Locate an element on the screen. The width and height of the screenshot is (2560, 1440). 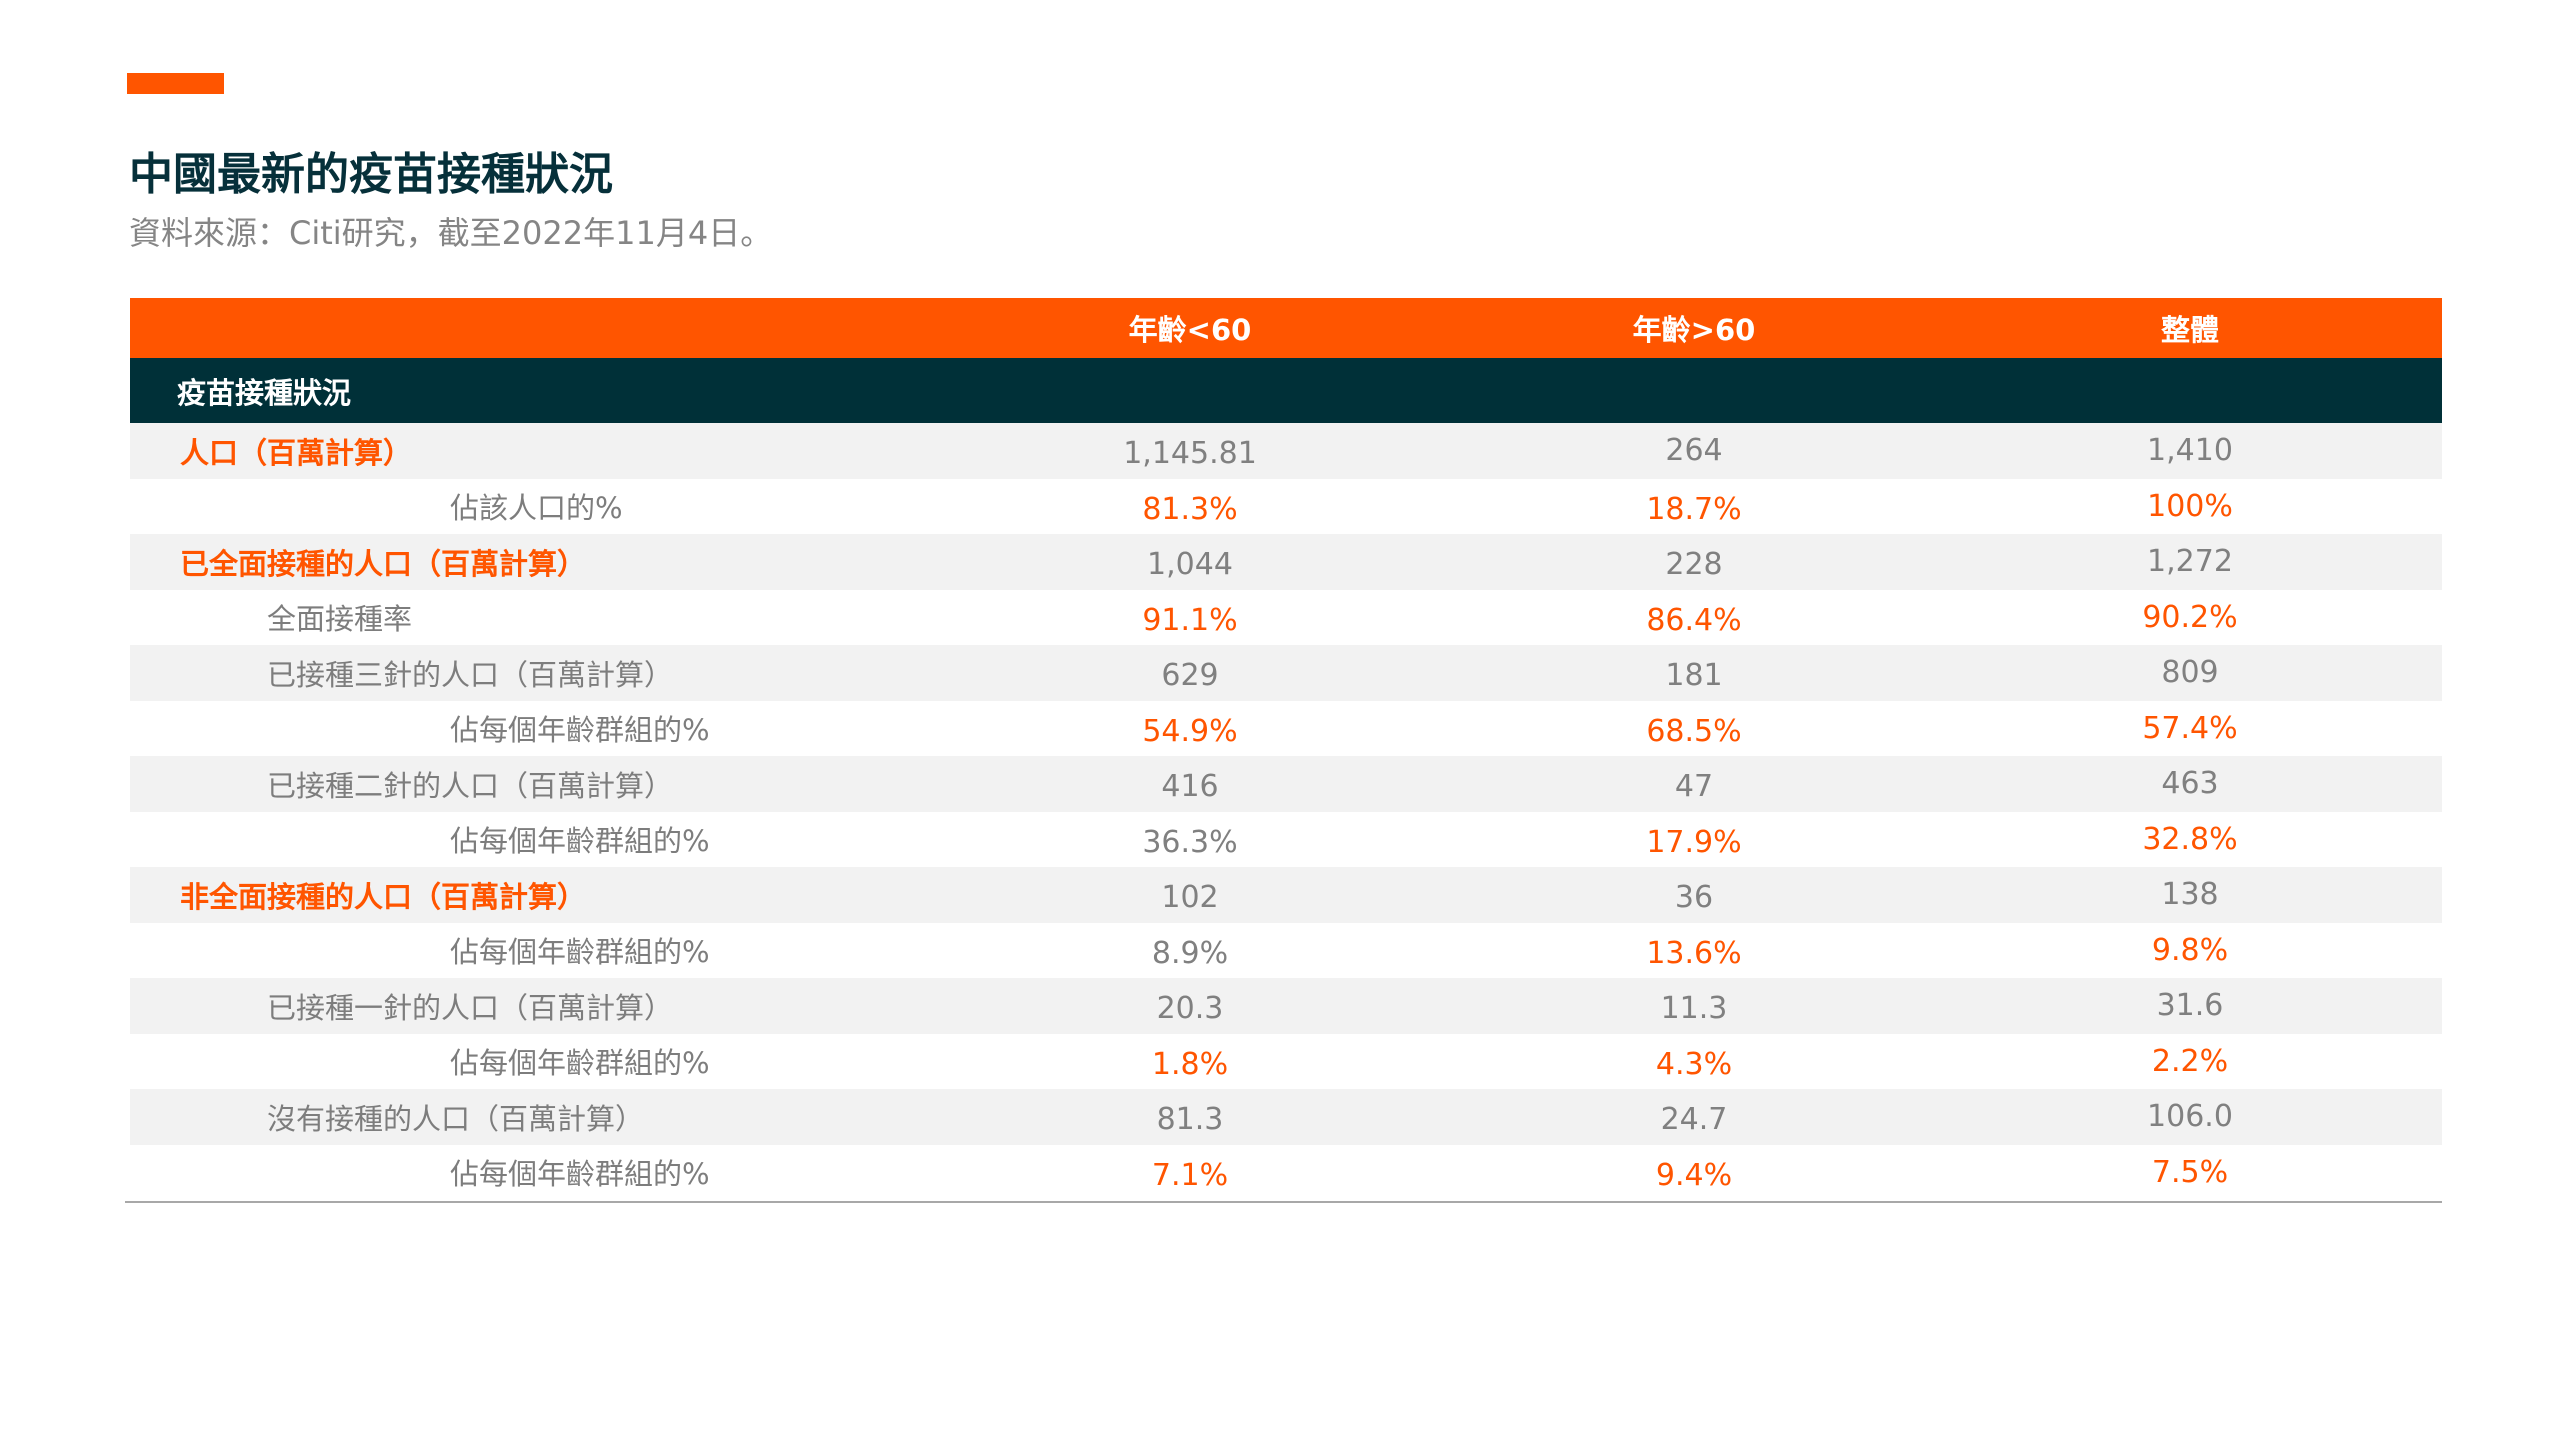
cell-overall: 57.4% is located at coordinates (2190, 728).